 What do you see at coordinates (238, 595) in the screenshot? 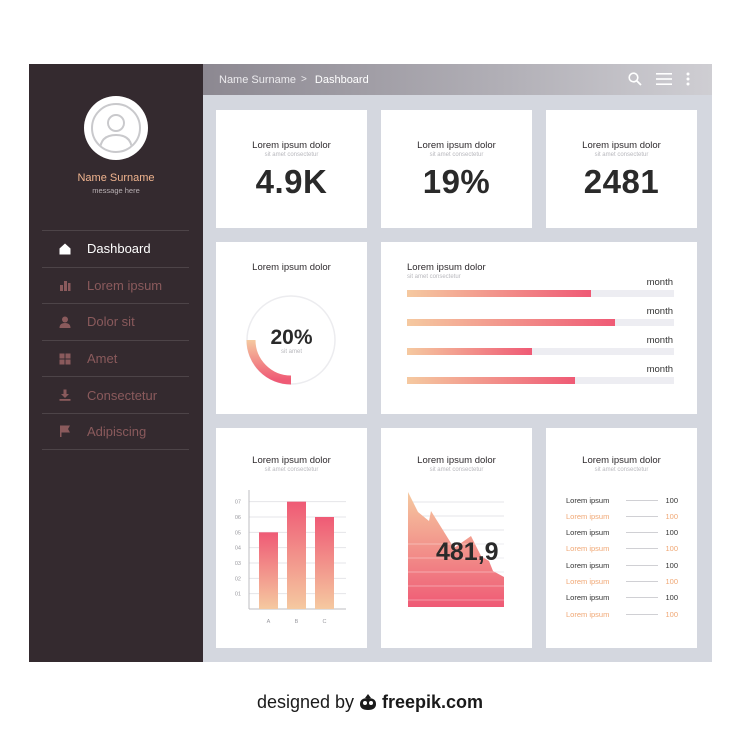
I see `y-tick-label: 01` at bounding box center [238, 595].